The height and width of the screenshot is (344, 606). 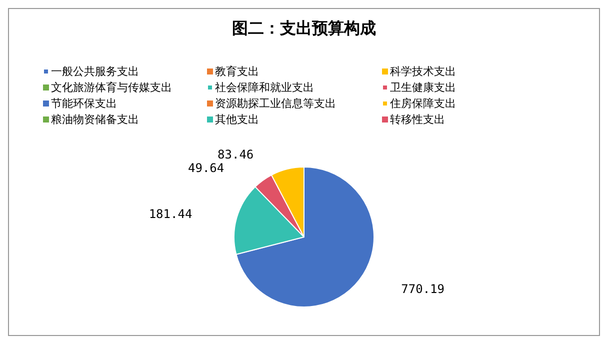 I want to click on data-label: 770.19, so click(x=423, y=289).